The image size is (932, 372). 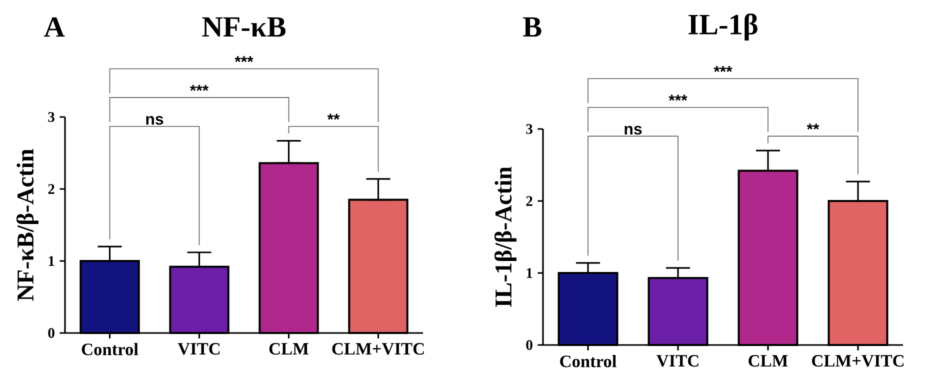 What do you see at coordinates (723, 27) in the screenshot?
I see `chart-title: IL-1β` at bounding box center [723, 27].